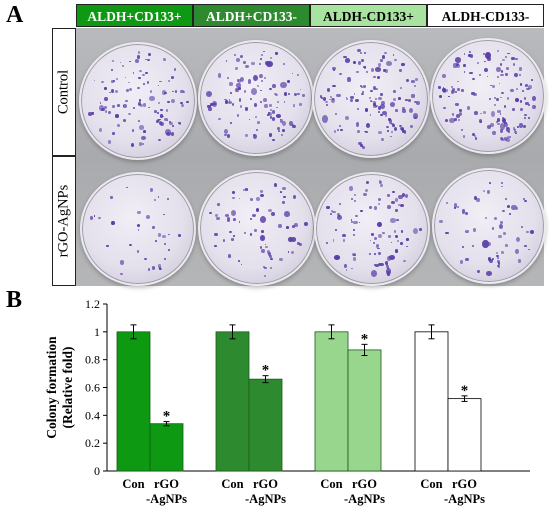 This screenshot has width=550, height=514. Describe the element at coordinates (92, 360) in the screenshot. I see `y-tick-label: 0.8` at that location.